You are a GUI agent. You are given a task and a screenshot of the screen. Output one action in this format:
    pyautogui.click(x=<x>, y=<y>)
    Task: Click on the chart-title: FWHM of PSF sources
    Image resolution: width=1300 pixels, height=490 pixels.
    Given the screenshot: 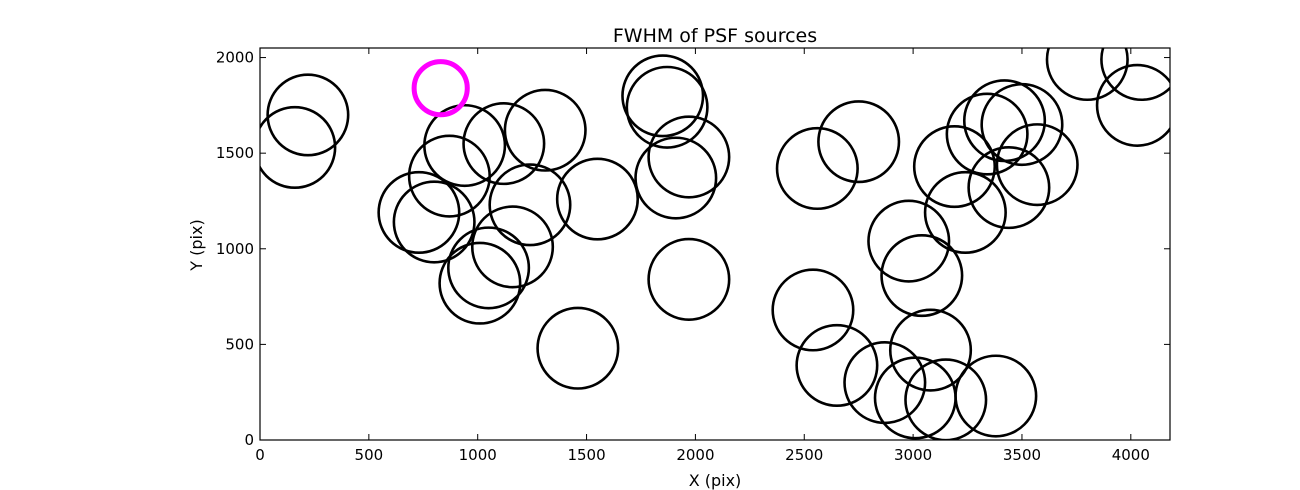 What is the action you would take?
    pyautogui.click(x=715, y=36)
    